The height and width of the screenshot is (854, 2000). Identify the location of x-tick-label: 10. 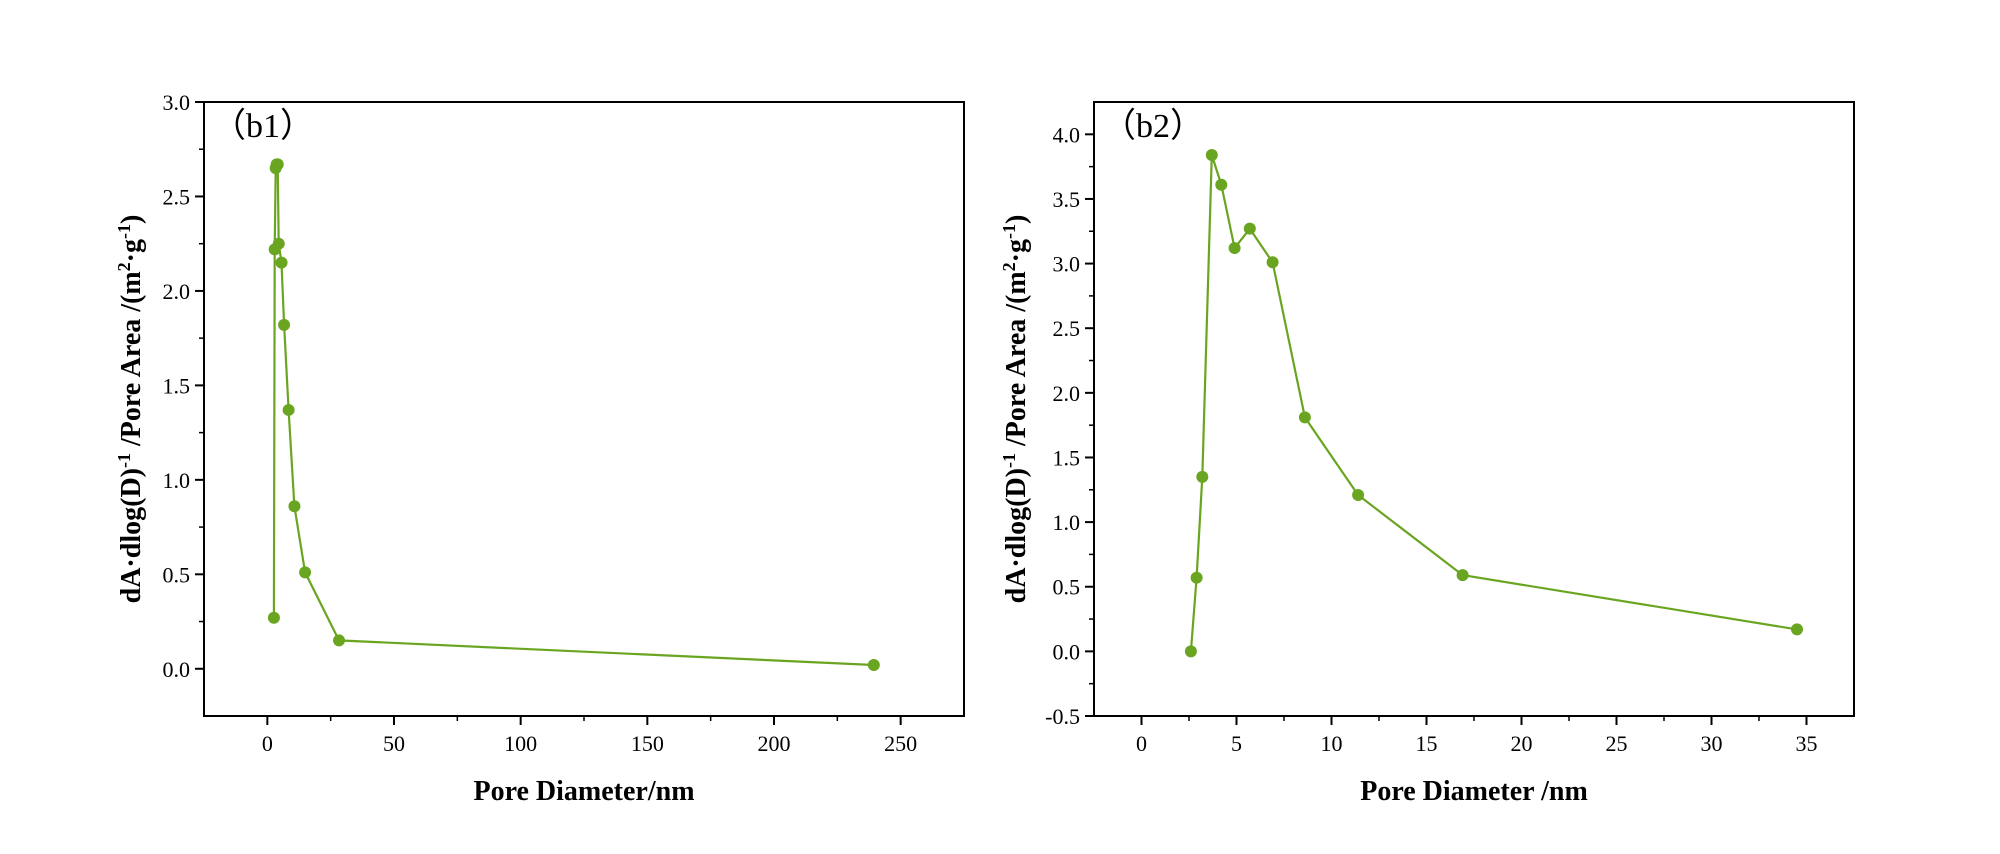
(1332, 743).